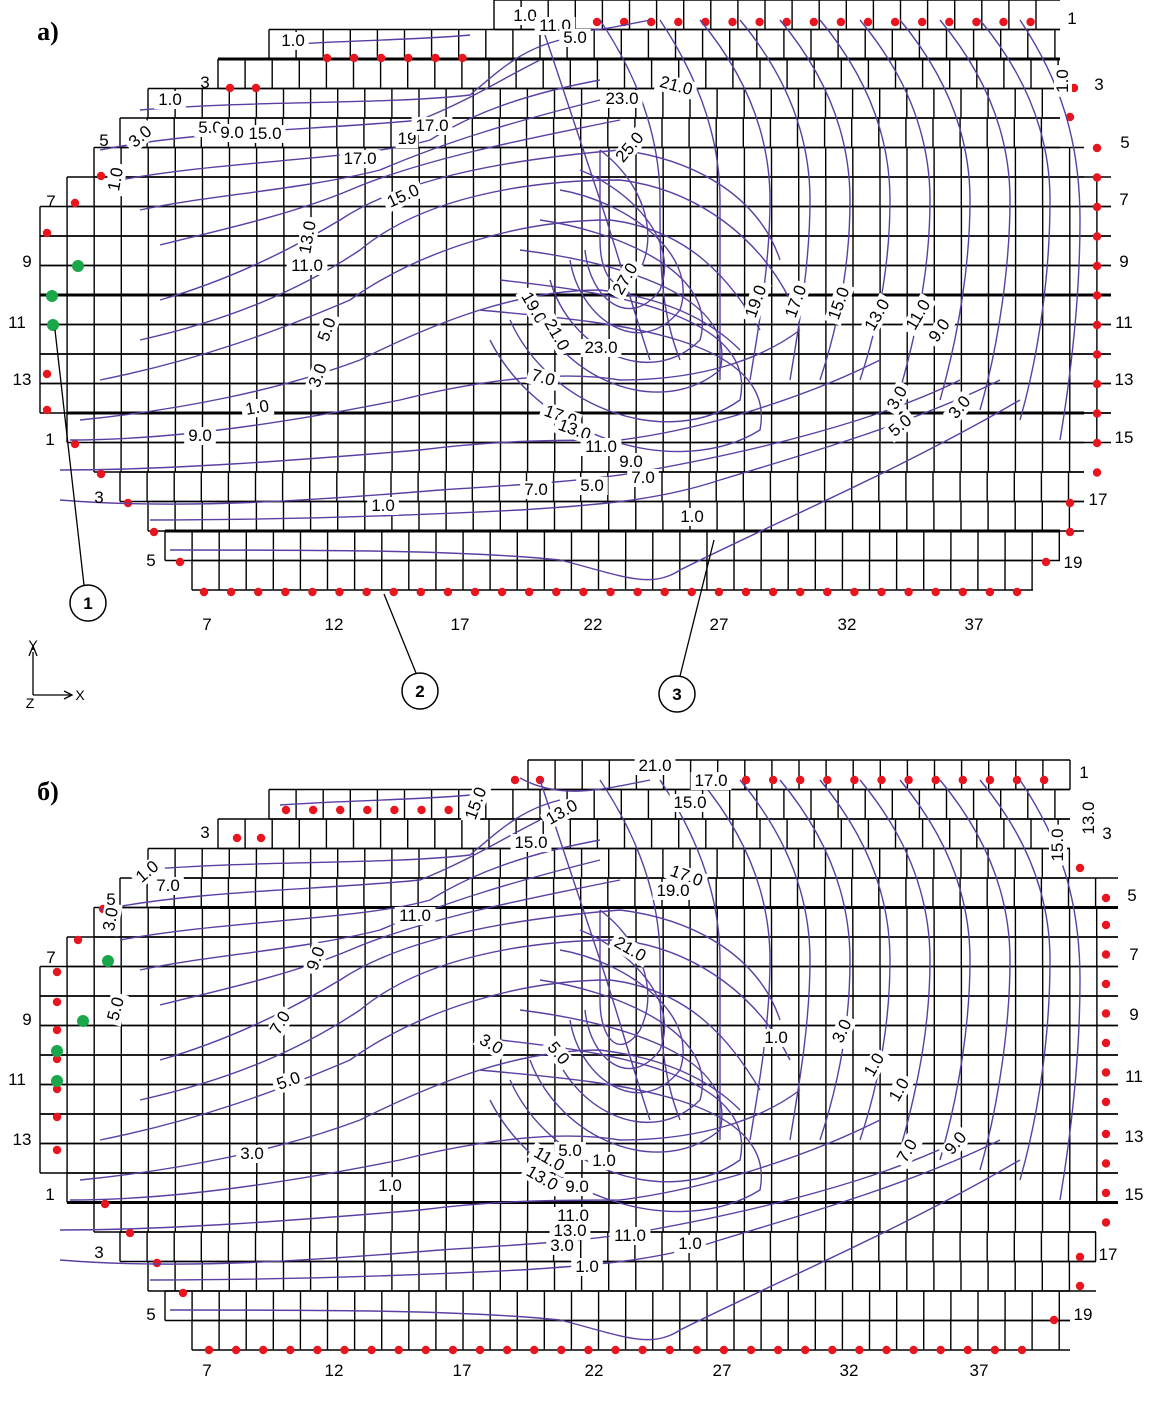 The width and height of the screenshot is (1149, 1401). Describe the element at coordinates (575, 37) in the screenshot. I see `contour-label-text: 5.0` at that location.